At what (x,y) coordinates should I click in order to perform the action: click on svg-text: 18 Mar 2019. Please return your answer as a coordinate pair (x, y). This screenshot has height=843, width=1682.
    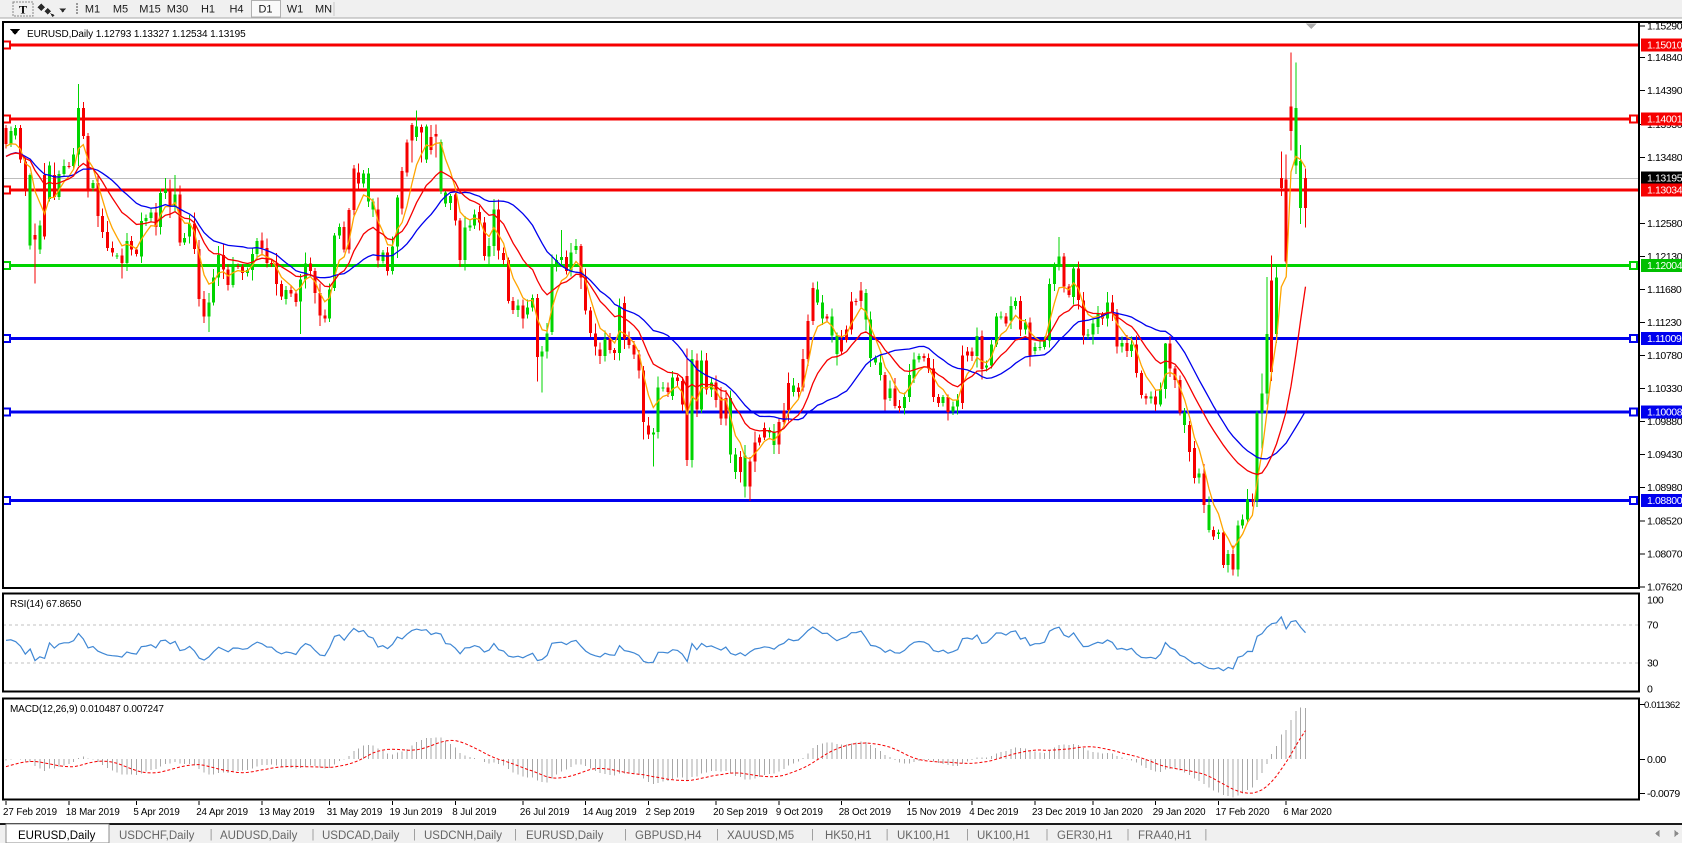
    Looking at the image, I should click on (93, 812).